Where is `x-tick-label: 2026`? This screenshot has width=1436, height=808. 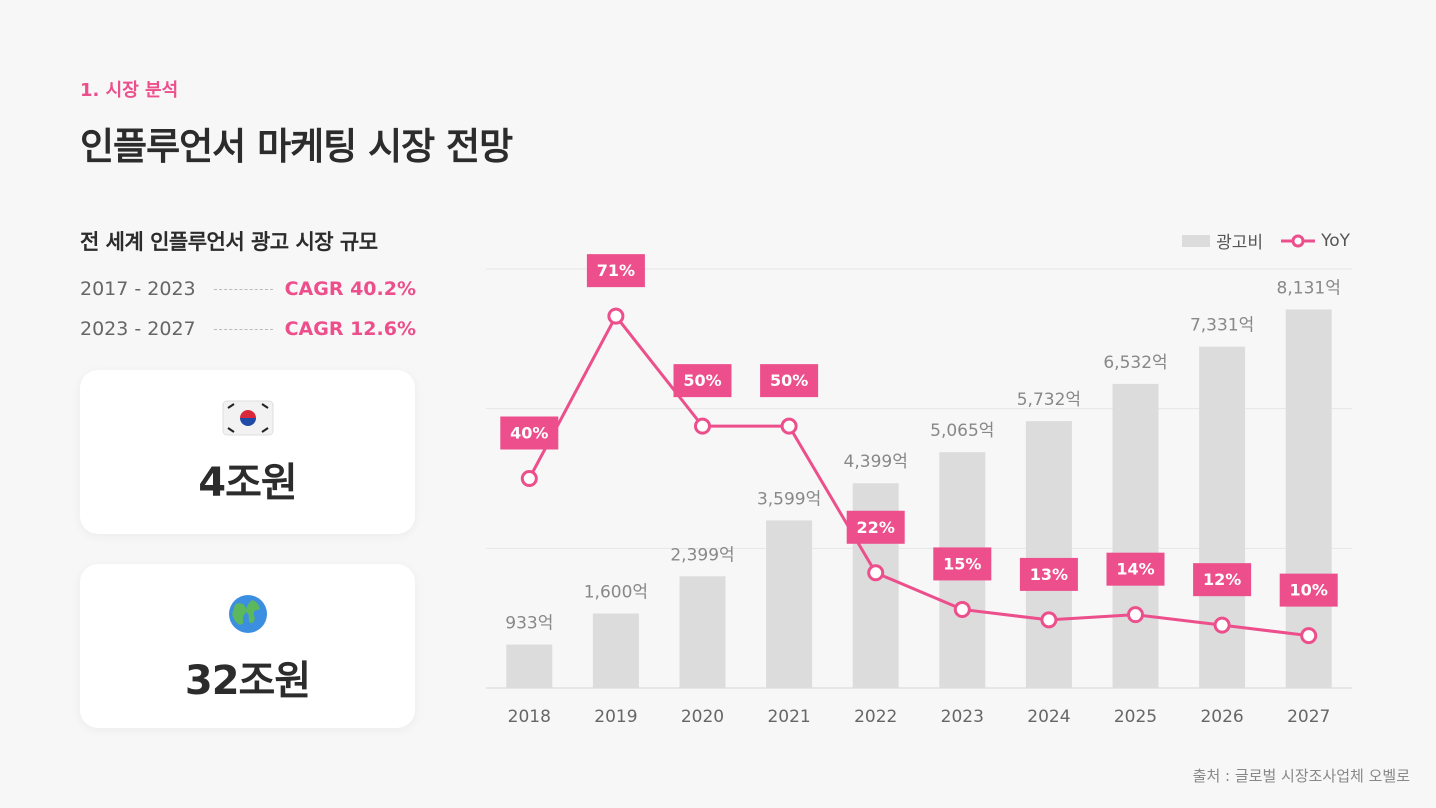
x-tick-label: 2026 is located at coordinates (1221, 717).